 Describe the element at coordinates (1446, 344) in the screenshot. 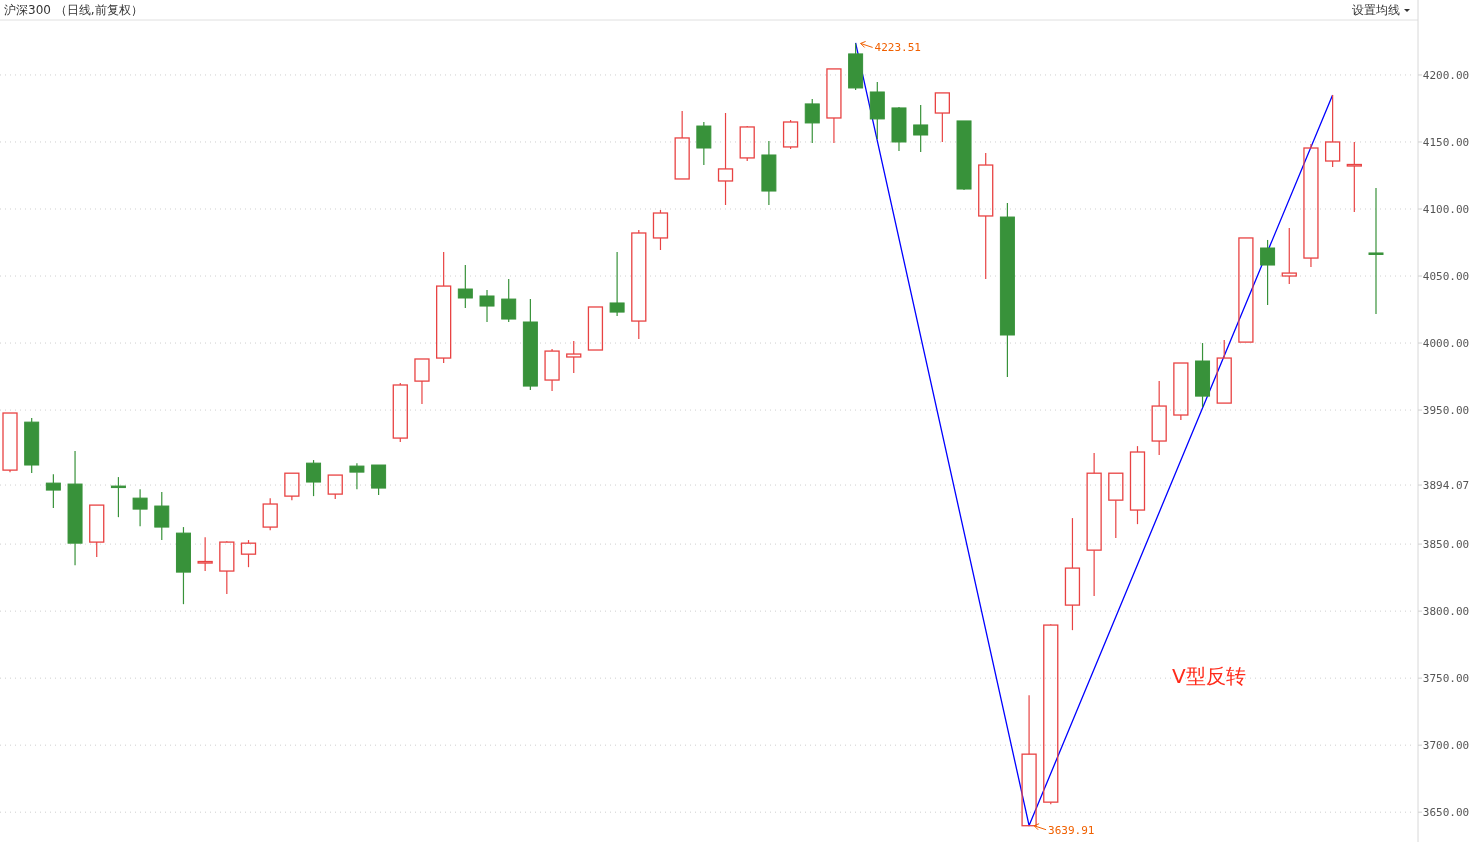

I see `y-tick-label: 4000.00` at that location.